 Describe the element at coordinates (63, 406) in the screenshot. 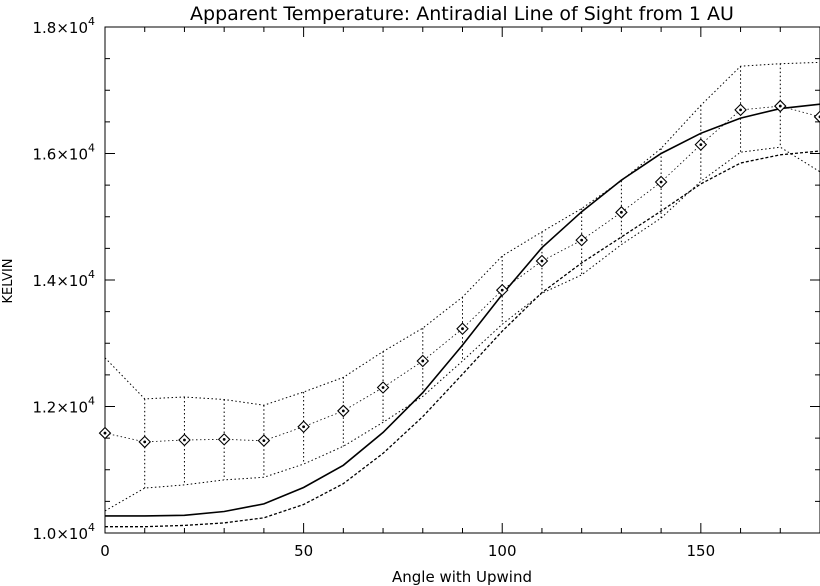

I see `y-tick-label-12000: 1.2×10⁴` at that location.